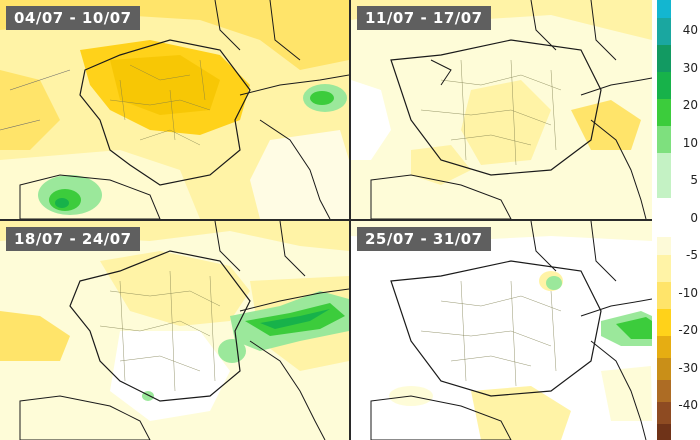  I want to click on legend-tick: -10, so click(688, 293).